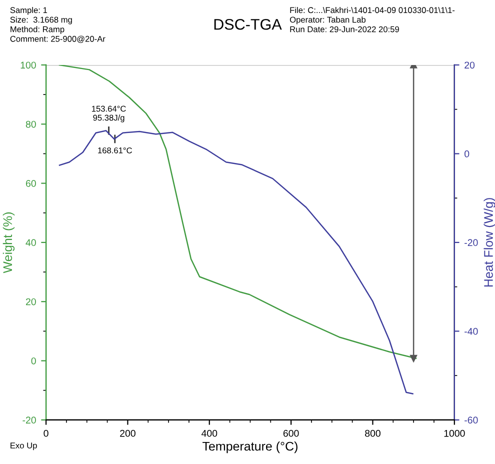 The image size is (495, 464). I want to click on y-tick-label: -20, so click(29, 420).